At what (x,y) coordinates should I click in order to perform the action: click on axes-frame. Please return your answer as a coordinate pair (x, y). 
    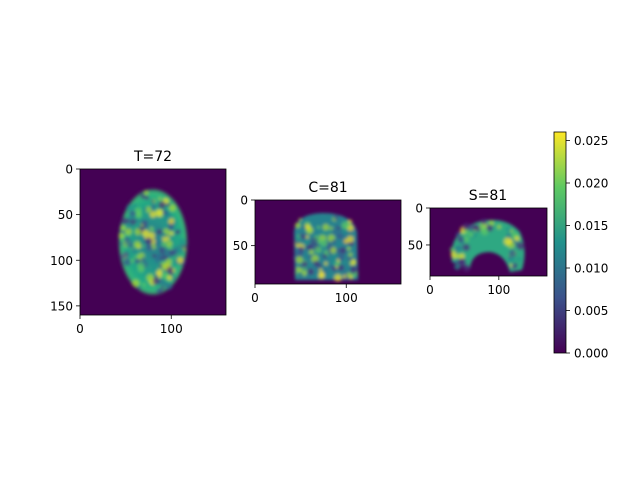
    Looking at the image, I should click on (488, 242).